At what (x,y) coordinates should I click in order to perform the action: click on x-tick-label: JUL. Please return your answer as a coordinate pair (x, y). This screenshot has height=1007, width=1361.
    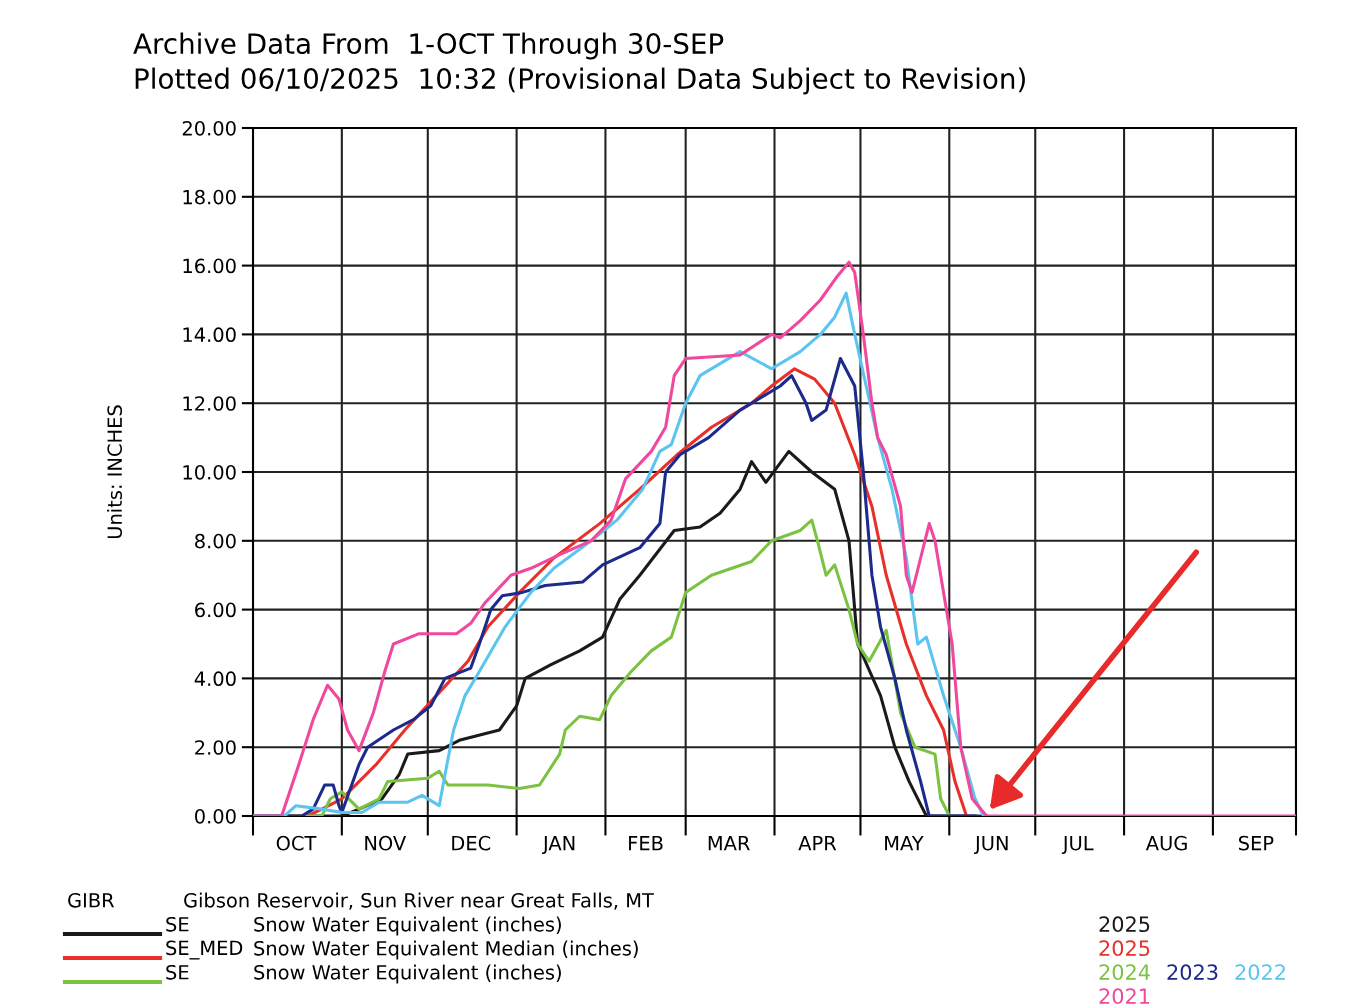
    Looking at the image, I should click on (1077, 845).